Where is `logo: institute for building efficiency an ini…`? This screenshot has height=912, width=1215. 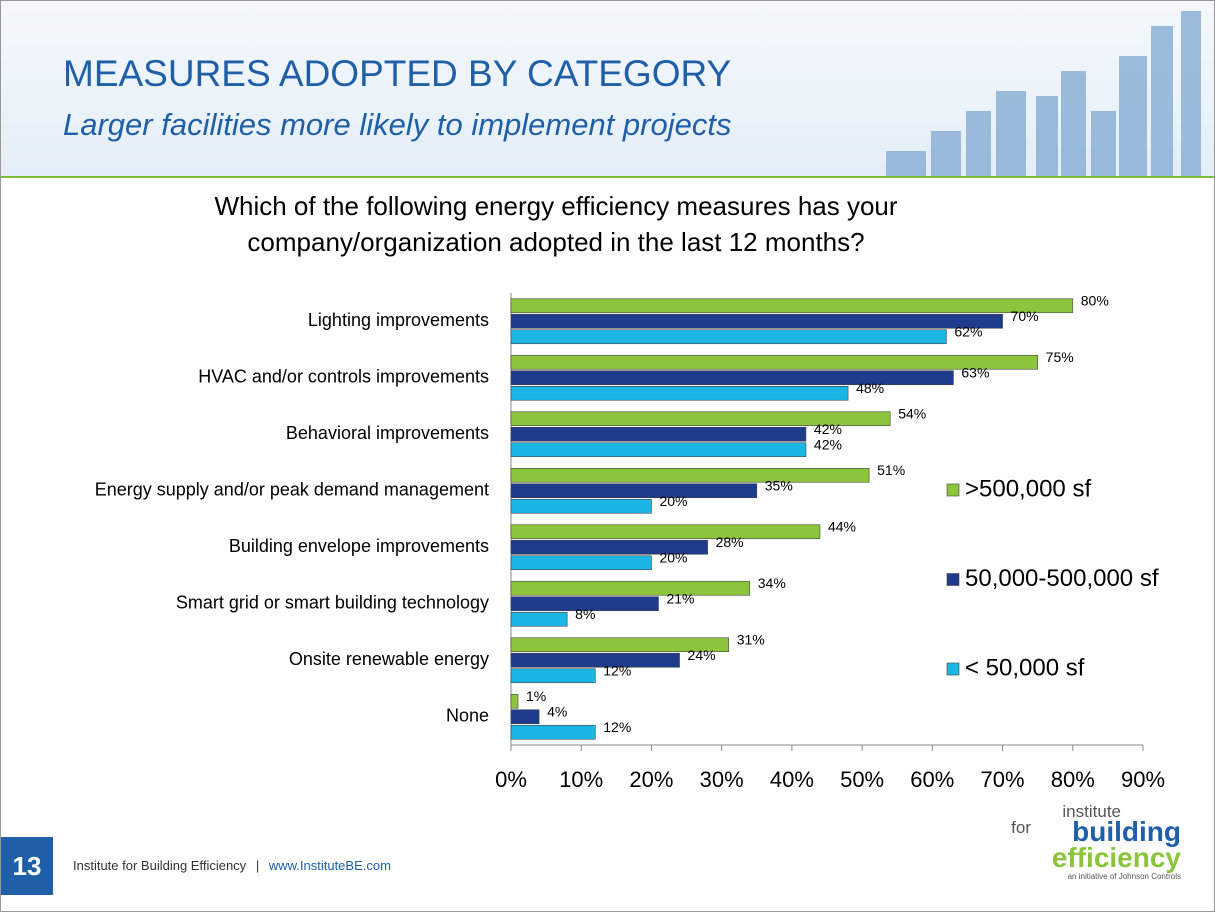
logo: institute for building efficiency an ini… is located at coordinates (1061, 842).